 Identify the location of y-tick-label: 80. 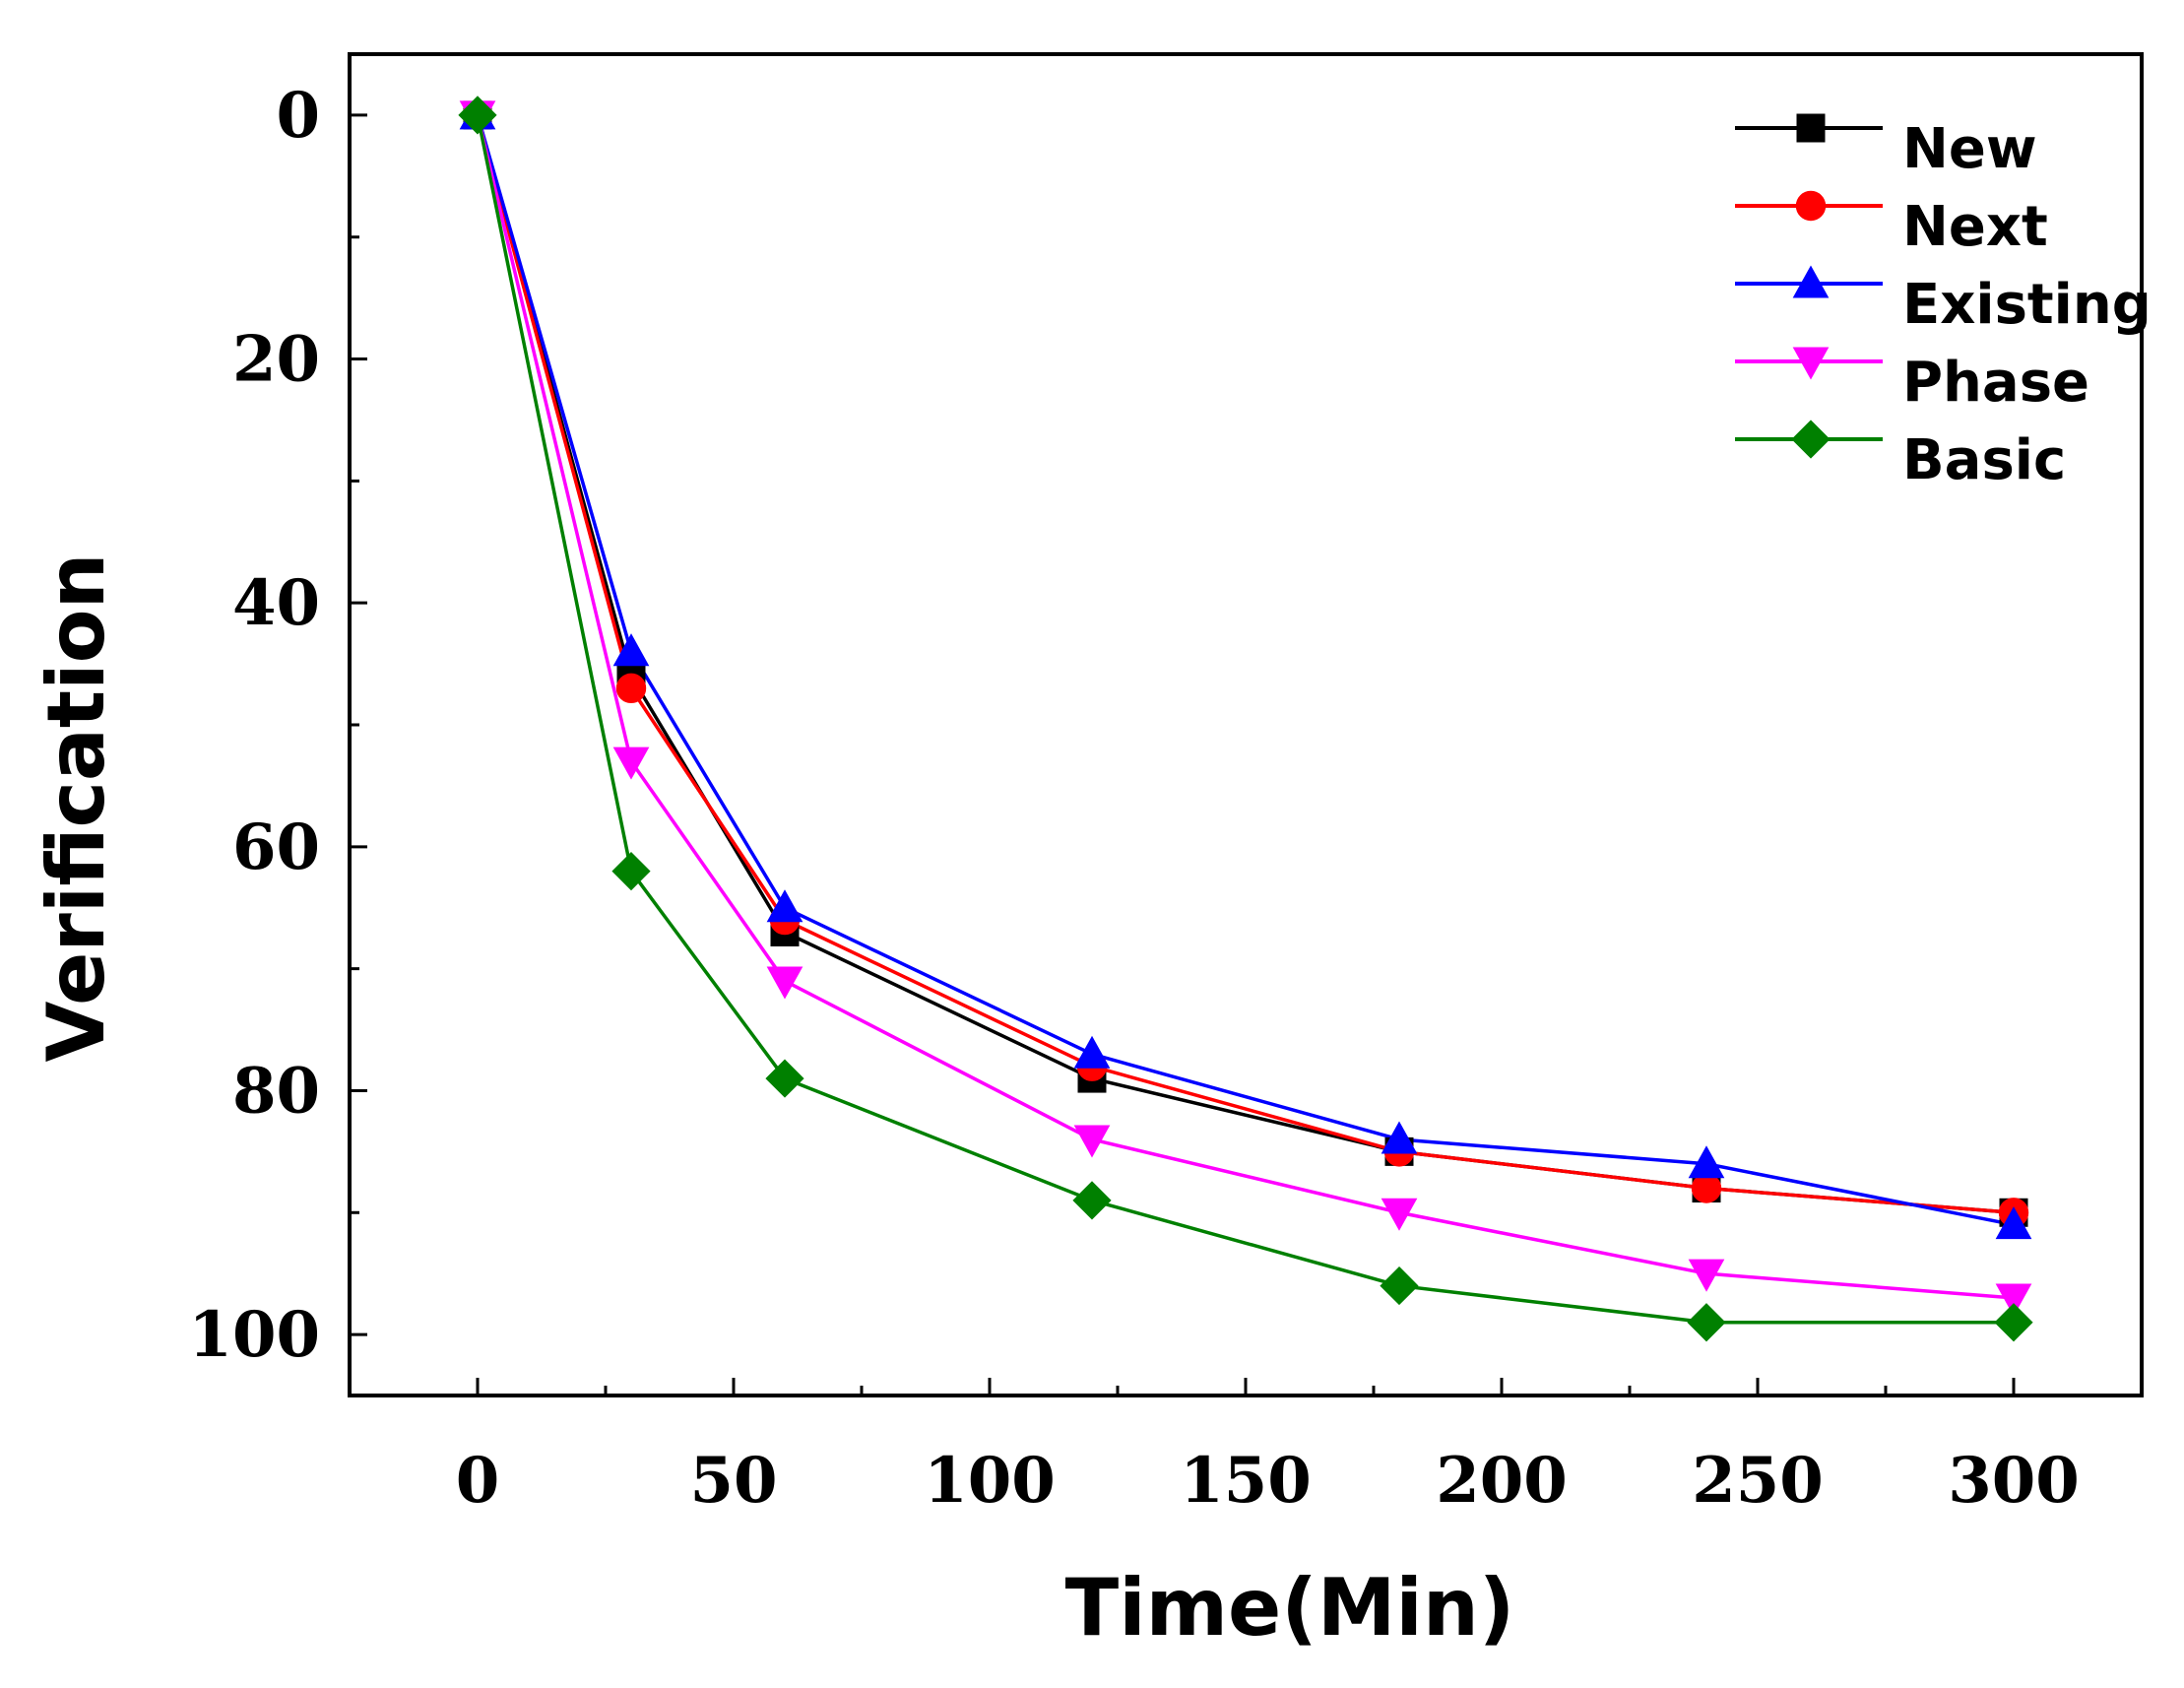
(276, 1091).